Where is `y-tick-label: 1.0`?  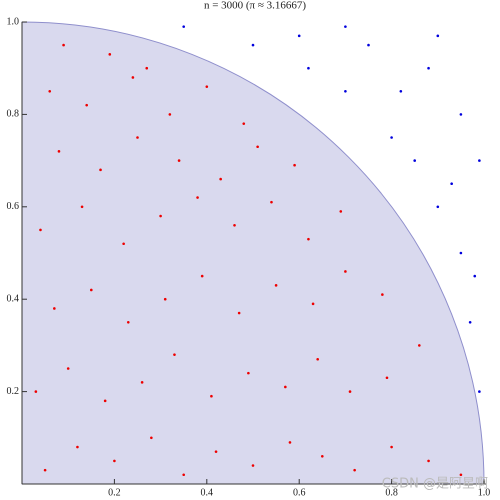 y-tick-label: 1.0 is located at coordinates (13, 21).